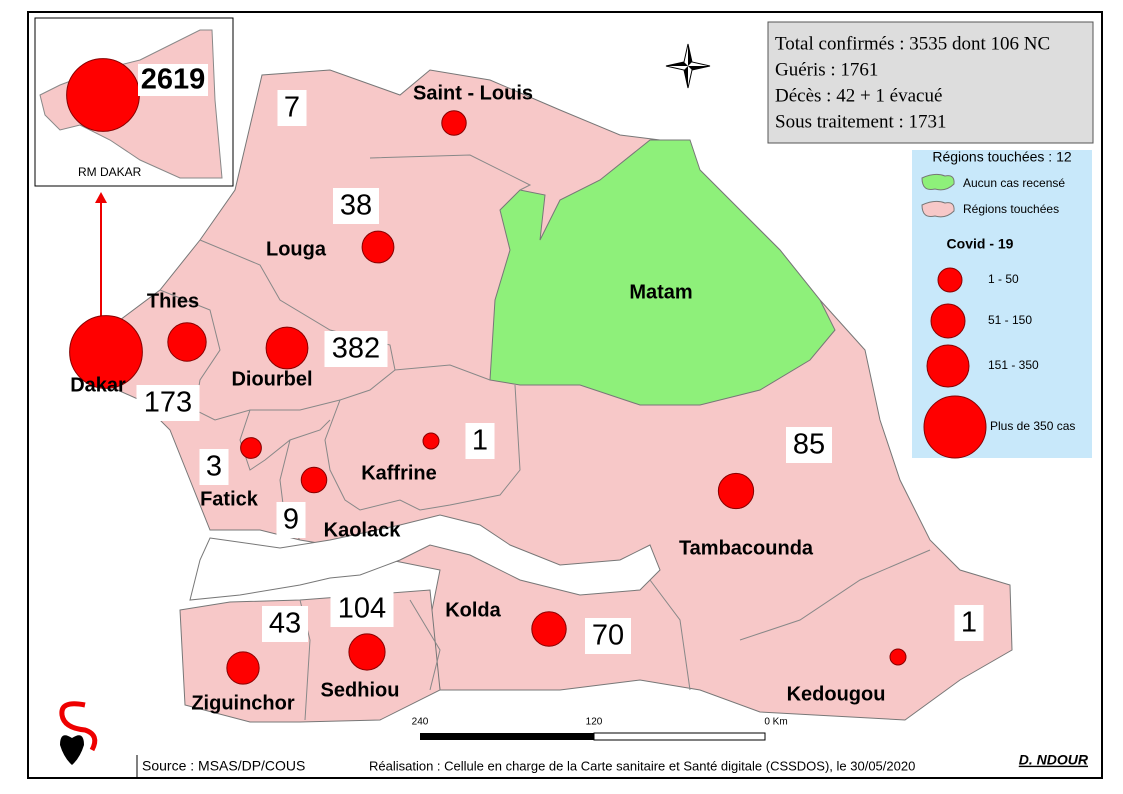 Image resolution: width=1123 pixels, height=794 pixels. What do you see at coordinates (243, 703) in the screenshot?
I see `region-label: Ziguinchor` at bounding box center [243, 703].